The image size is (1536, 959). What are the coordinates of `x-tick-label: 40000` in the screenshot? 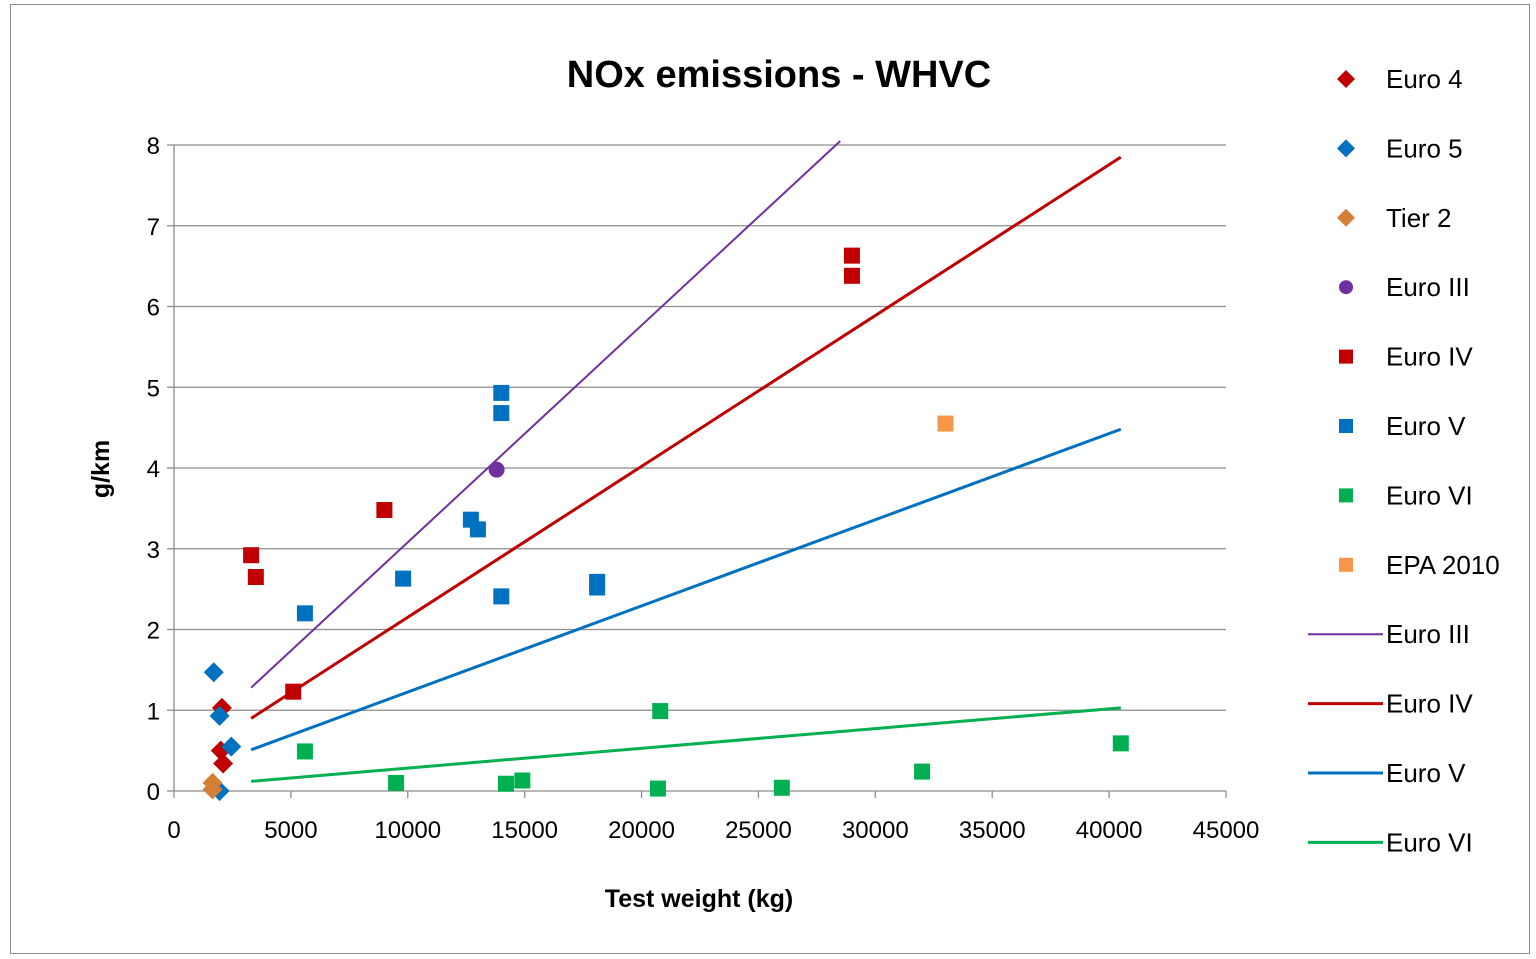 It's located at (1109, 830).